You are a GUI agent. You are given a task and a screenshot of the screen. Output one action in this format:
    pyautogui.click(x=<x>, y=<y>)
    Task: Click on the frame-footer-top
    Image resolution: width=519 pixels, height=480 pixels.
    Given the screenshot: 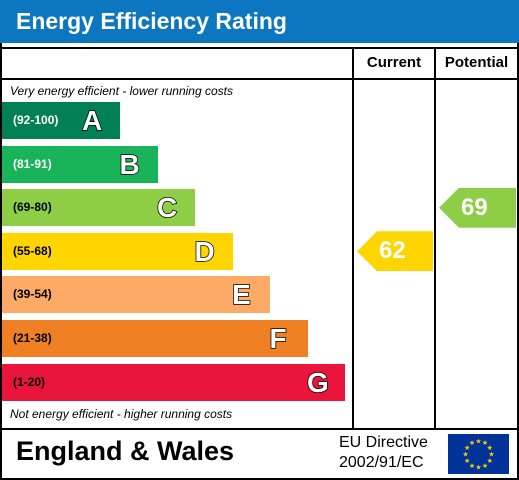 What is the action you would take?
    pyautogui.click(x=259, y=429)
    